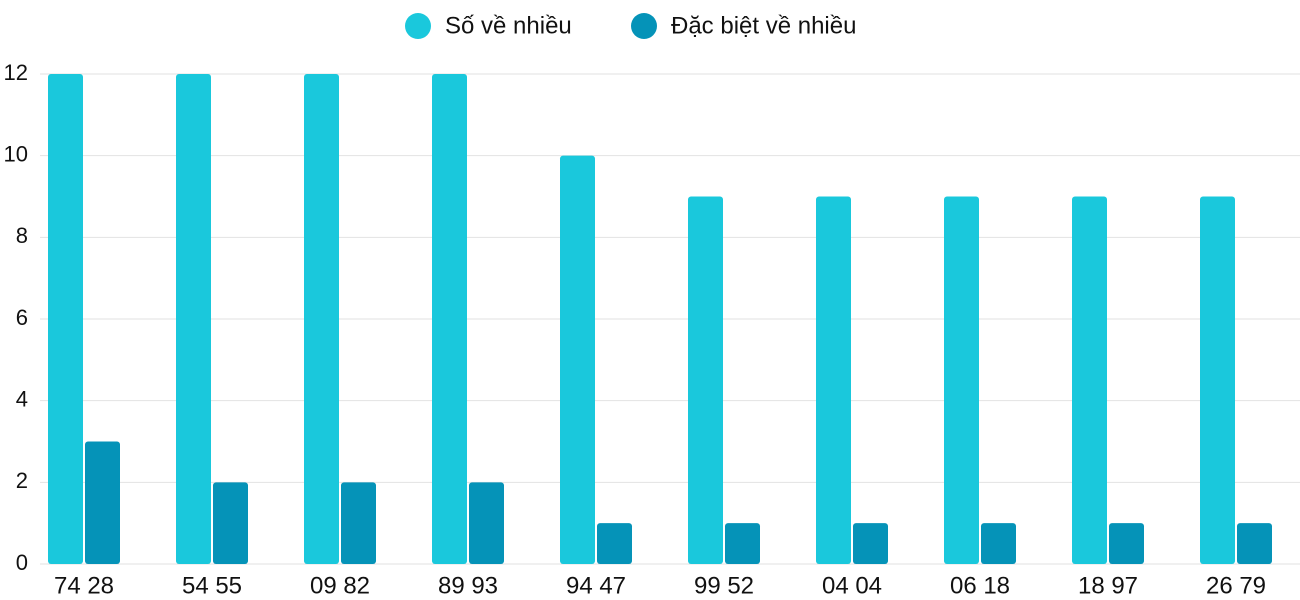 The height and width of the screenshot is (600, 1300). Describe the element at coordinates (22, 480) in the screenshot. I see `y-tick-label: 2` at that location.